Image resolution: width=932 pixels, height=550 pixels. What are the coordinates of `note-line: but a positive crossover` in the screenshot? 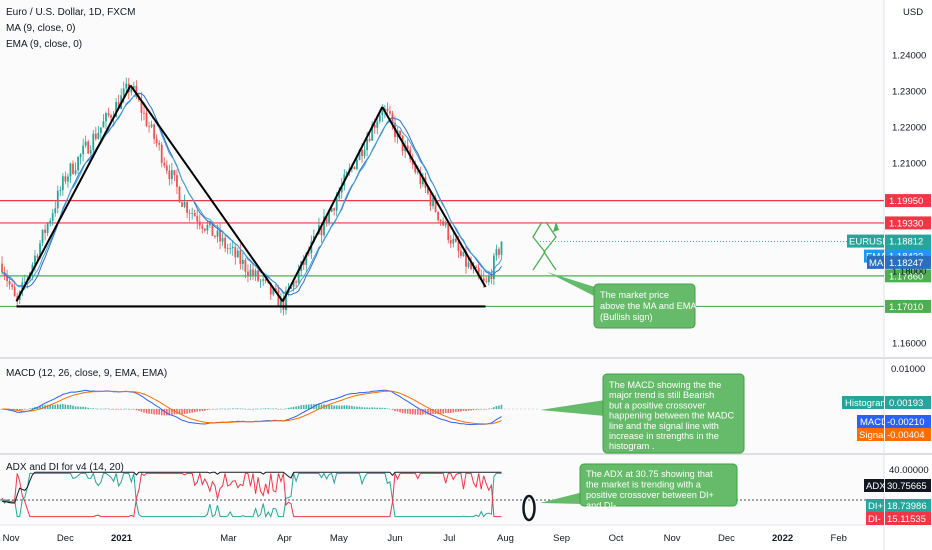 It's located at (657, 405).